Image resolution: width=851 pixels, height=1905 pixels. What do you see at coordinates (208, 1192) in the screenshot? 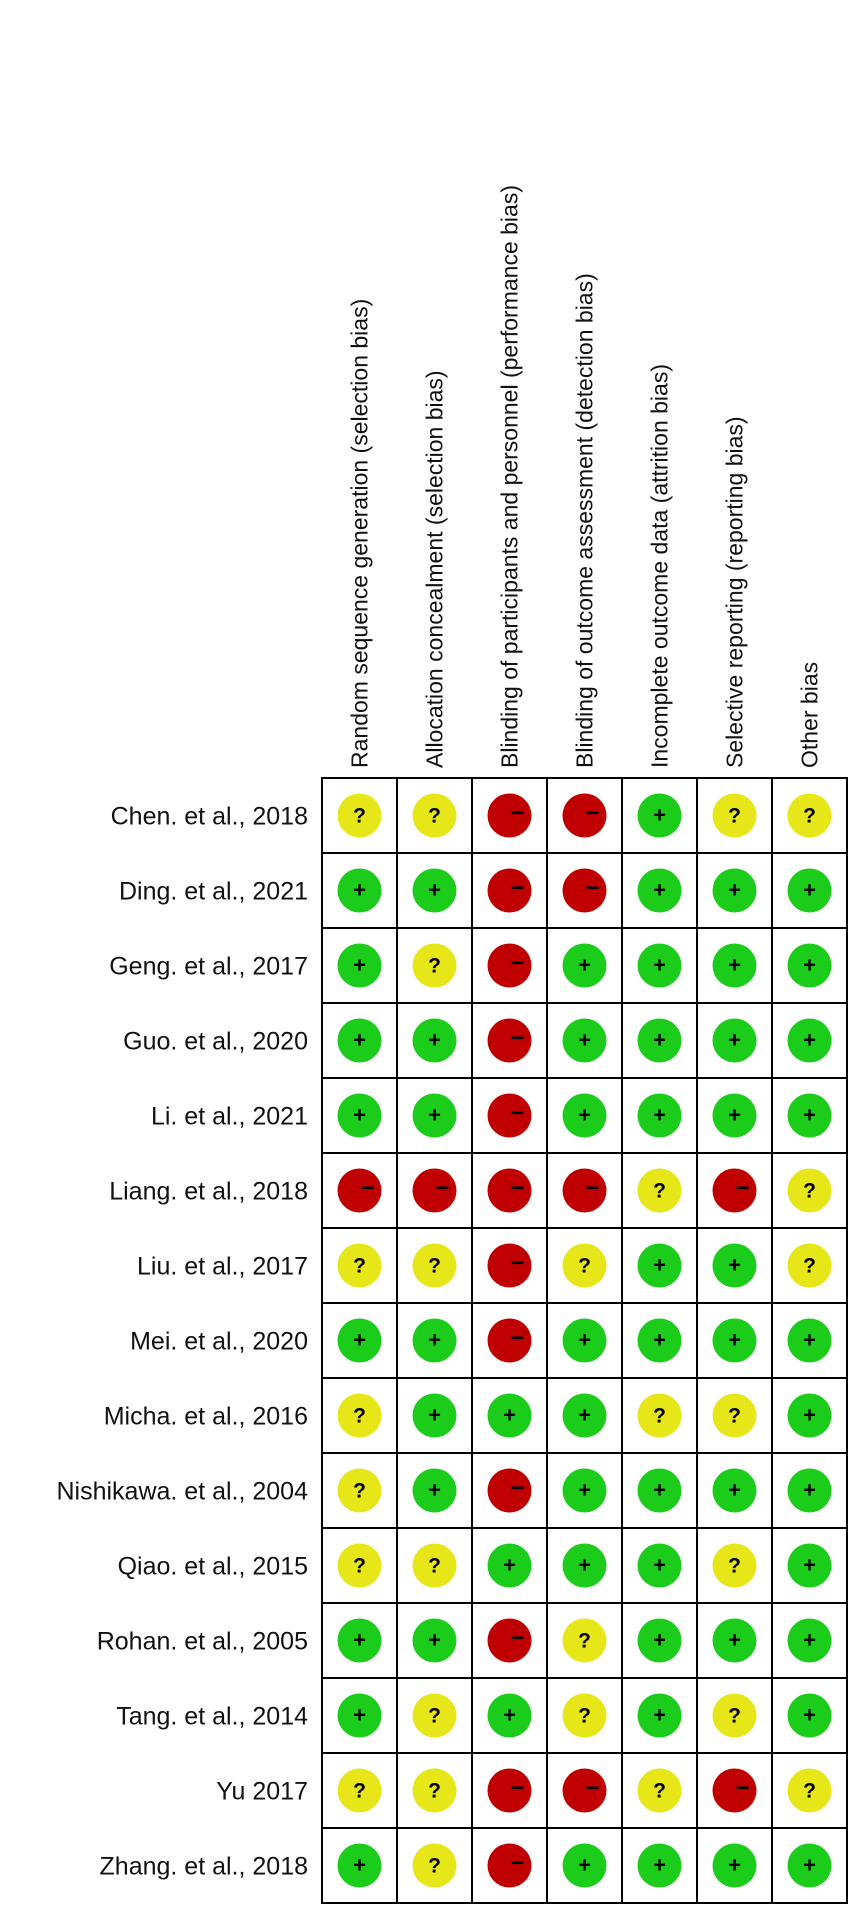
I see `study-label: Liang. et al., 2018` at bounding box center [208, 1192].